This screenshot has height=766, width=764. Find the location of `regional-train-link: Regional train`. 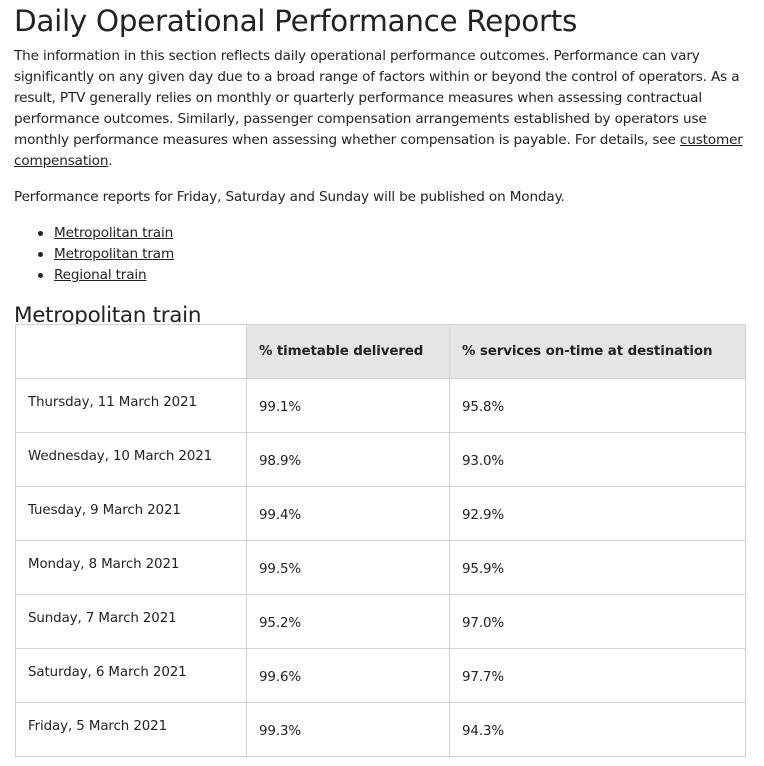

regional-train-link: Regional train is located at coordinates (100, 275).